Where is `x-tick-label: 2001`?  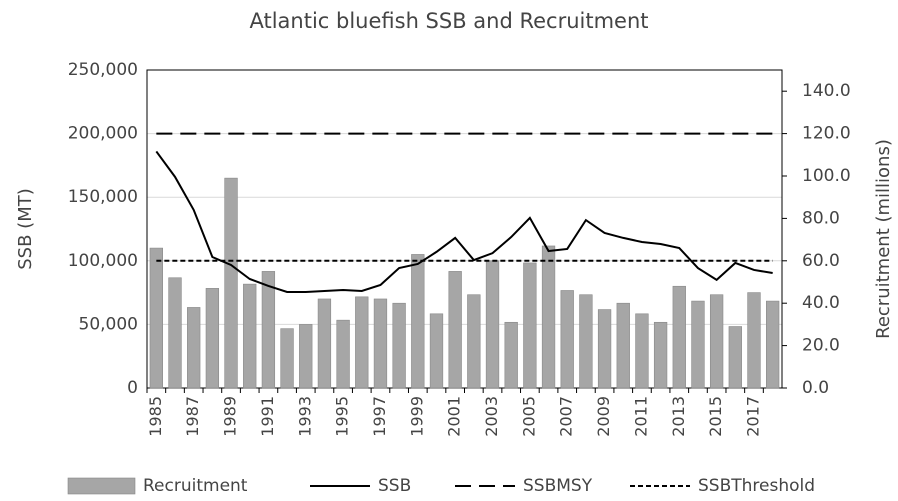 x-tick-label: 2001 is located at coordinates (454, 416).